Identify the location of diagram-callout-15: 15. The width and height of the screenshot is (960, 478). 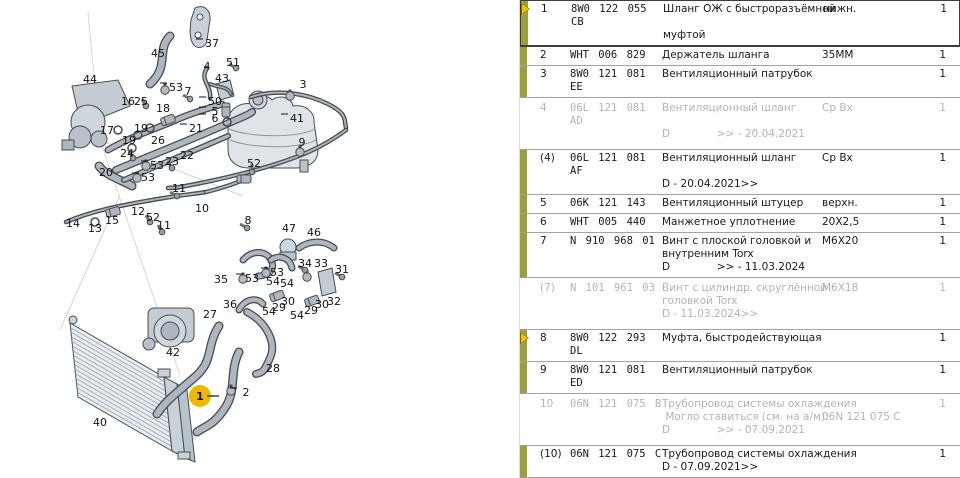
(112, 220).